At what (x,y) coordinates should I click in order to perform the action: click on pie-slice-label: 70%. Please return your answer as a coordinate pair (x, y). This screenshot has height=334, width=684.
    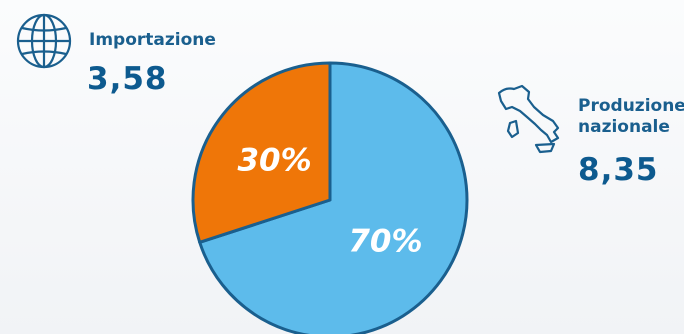
    Looking at the image, I should click on (385, 241).